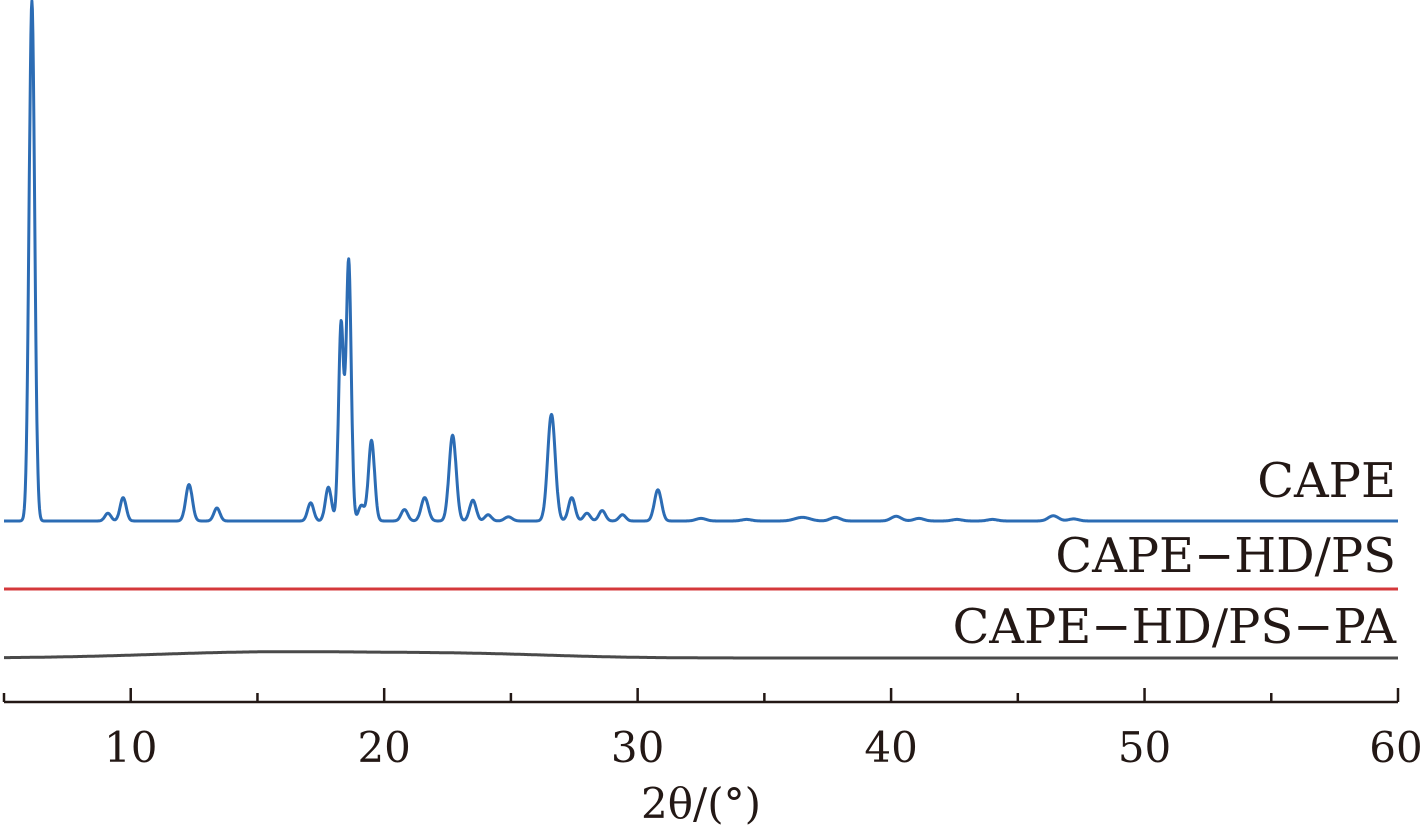 This screenshot has height=837, width=1427. Describe the element at coordinates (383, 747) in the screenshot. I see `x-tick-label: 20` at that location.